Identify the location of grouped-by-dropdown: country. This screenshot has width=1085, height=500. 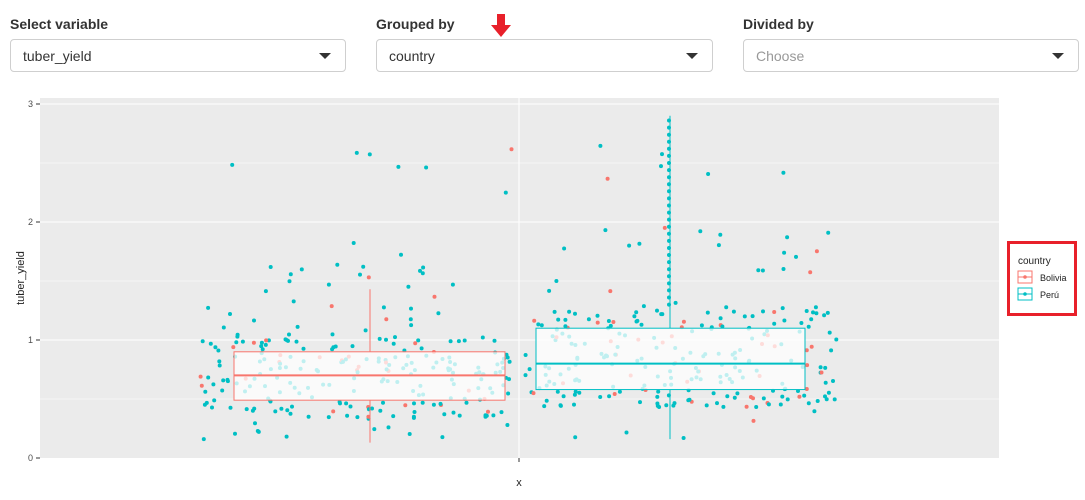
(544, 55).